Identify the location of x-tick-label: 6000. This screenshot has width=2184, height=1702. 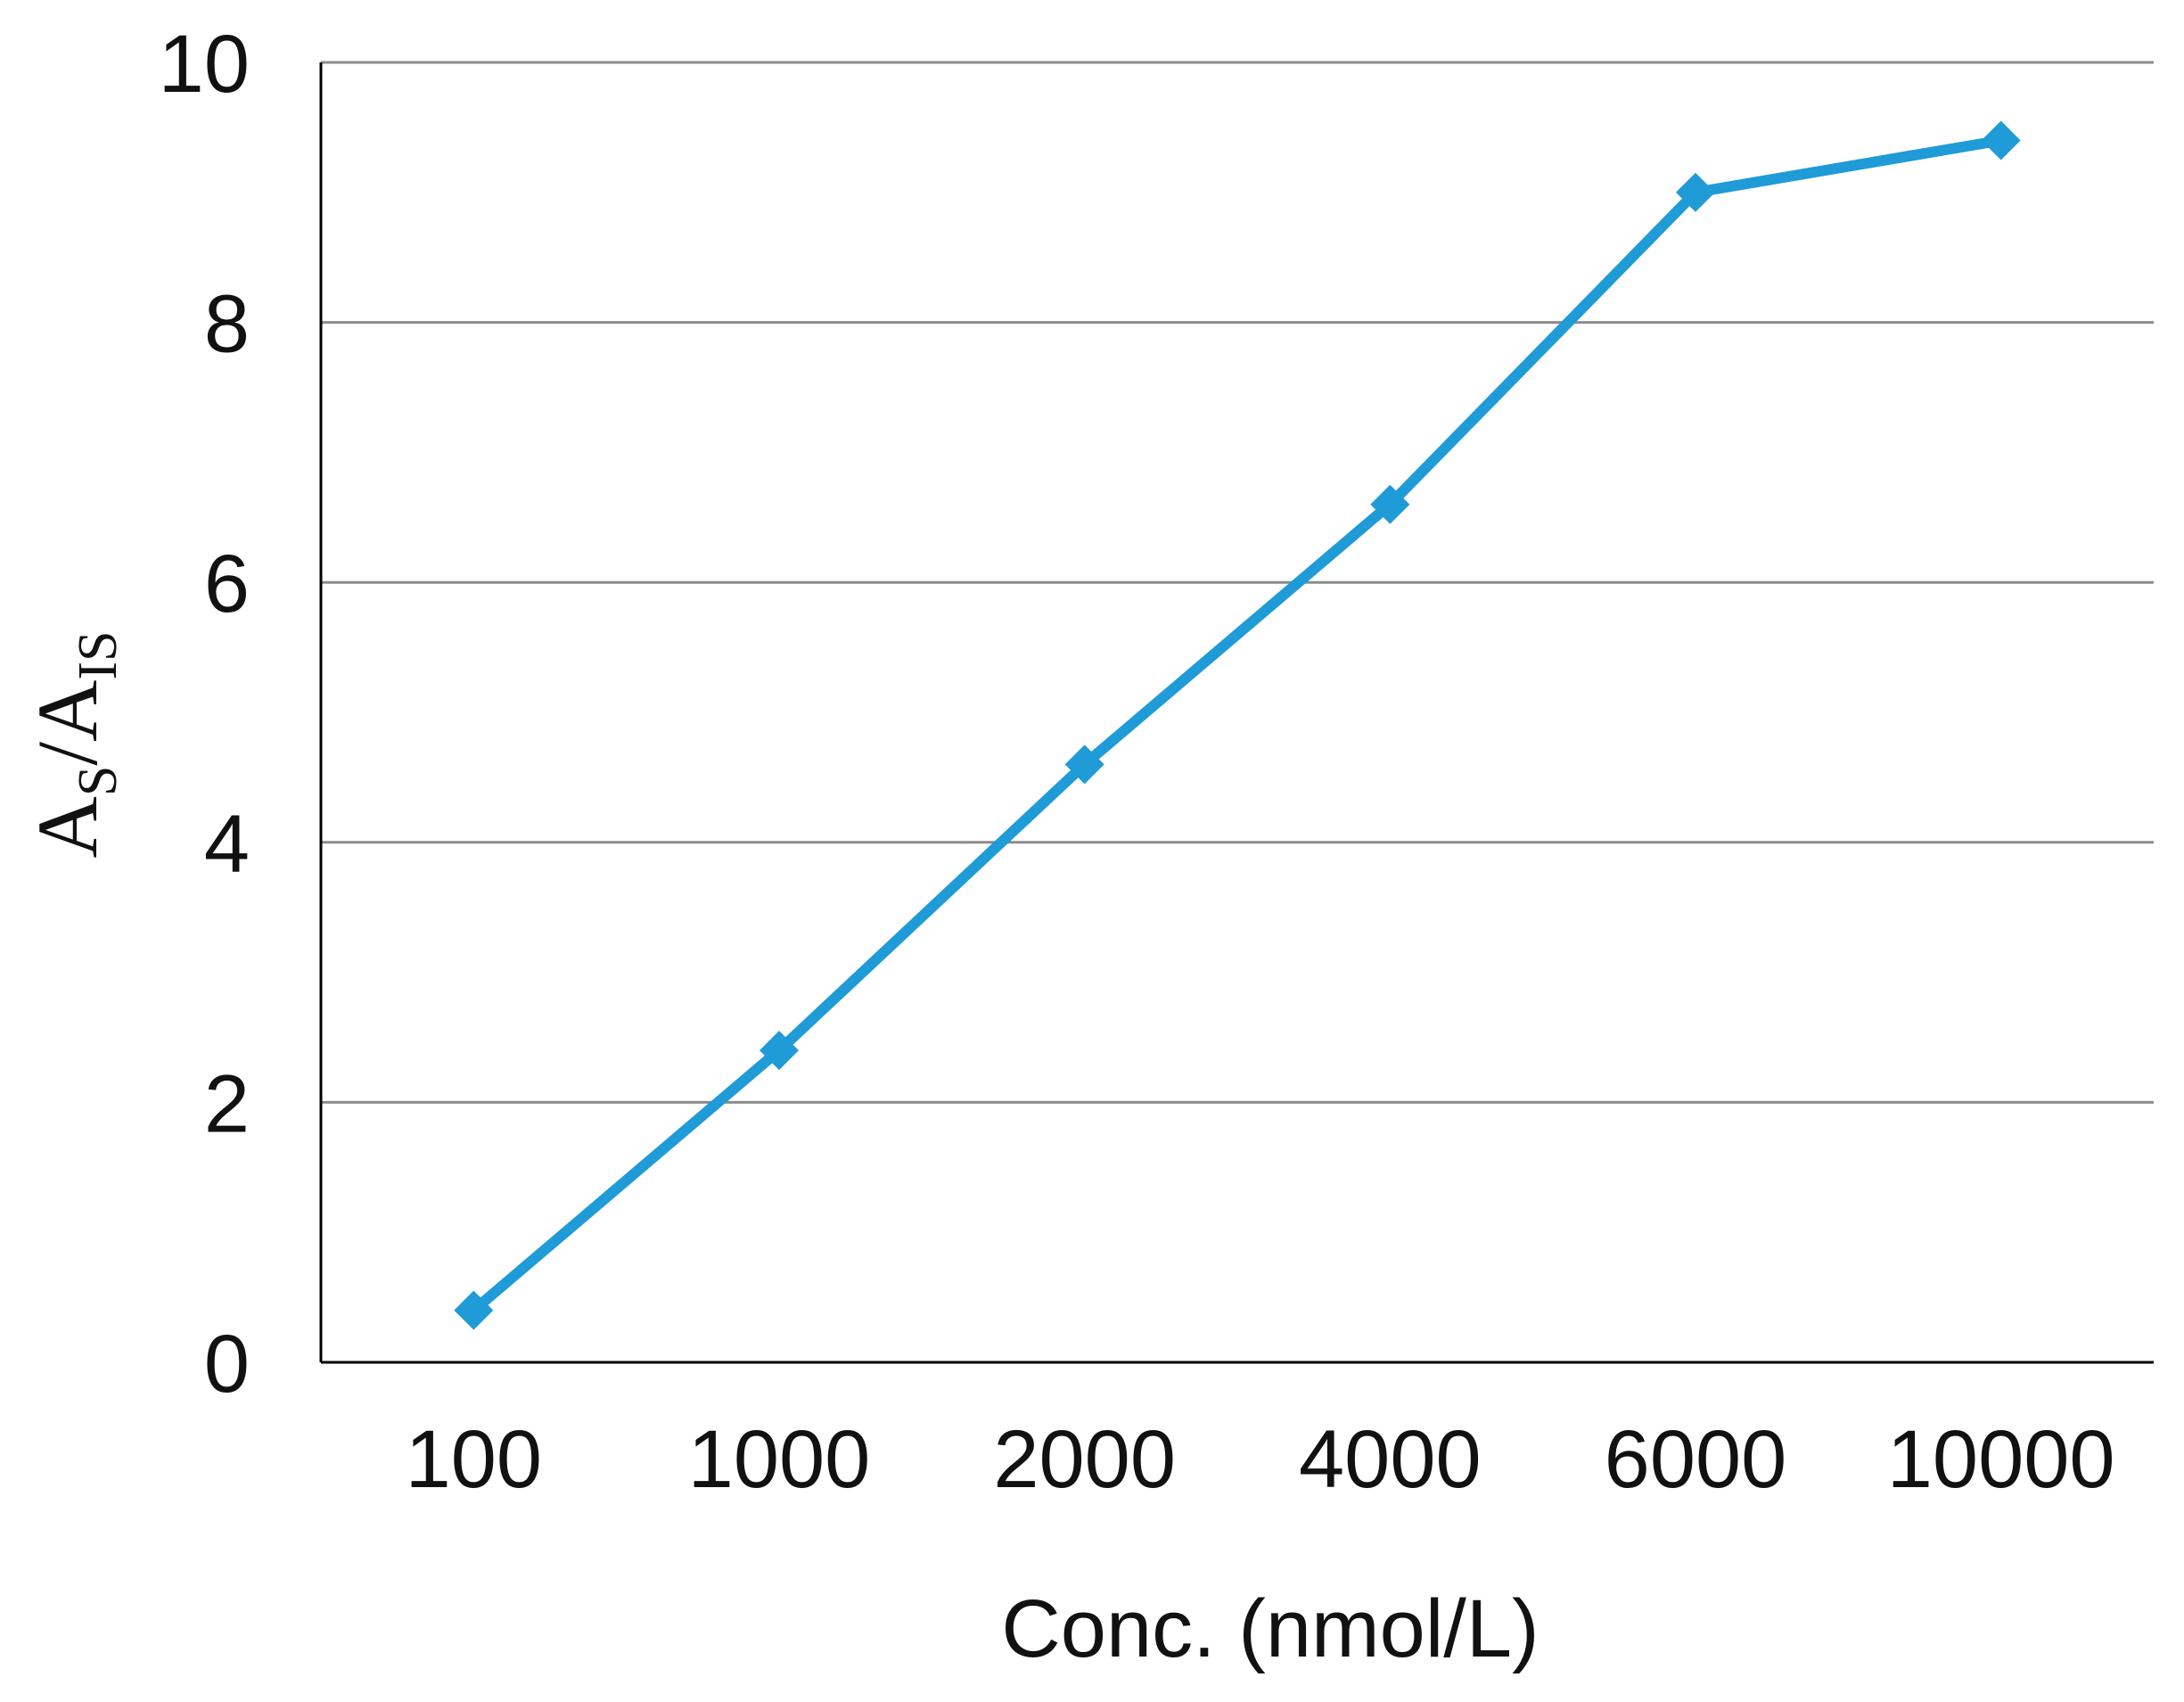
(1696, 1459).